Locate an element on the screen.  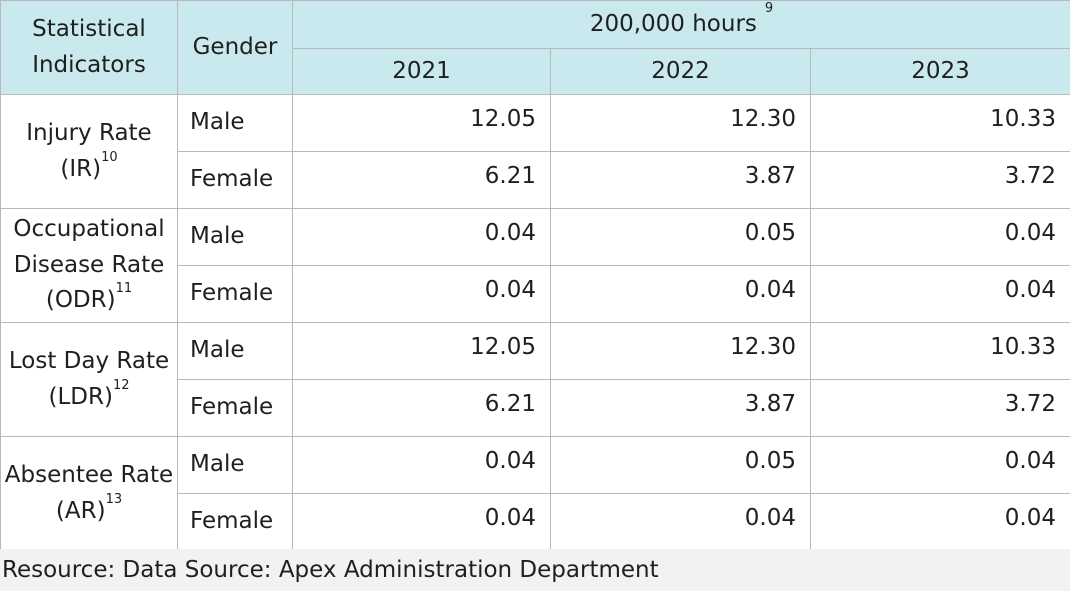
table-row: Female 0.04 0.04 0.04 is located at coordinates (535, 522).